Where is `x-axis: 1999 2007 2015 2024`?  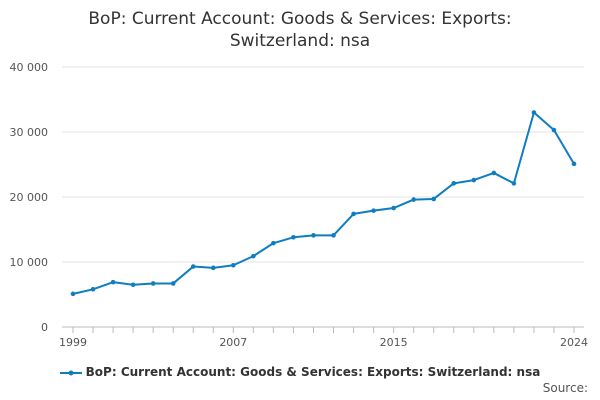 x-axis: 1999 2007 2015 2024 is located at coordinates (323, 337).